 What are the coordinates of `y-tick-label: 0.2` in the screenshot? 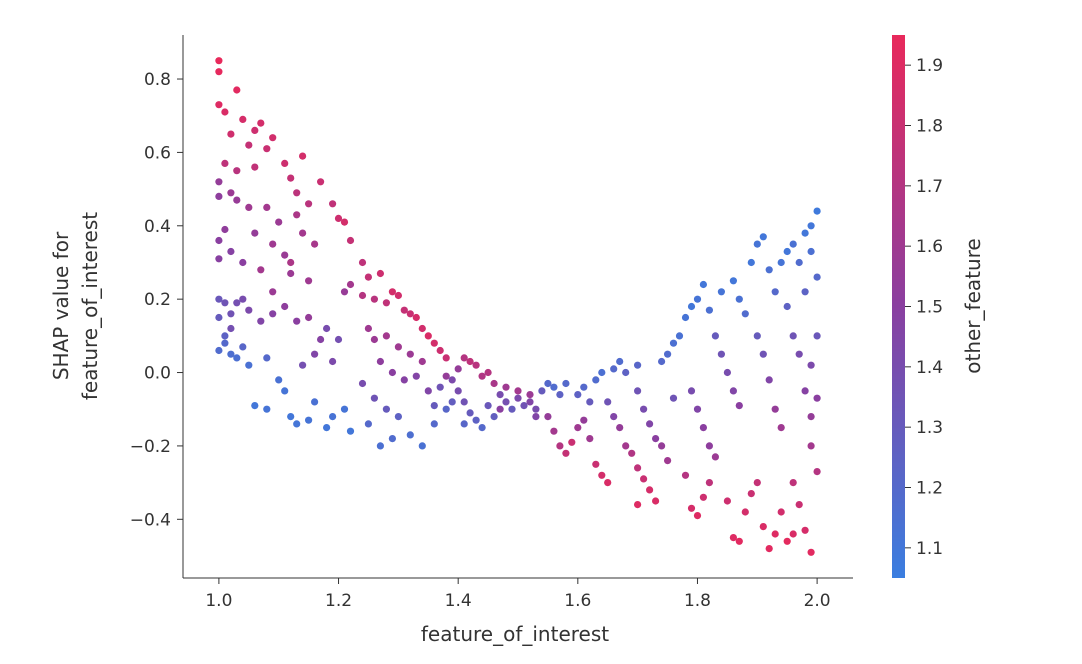 It's located at (157, 300).